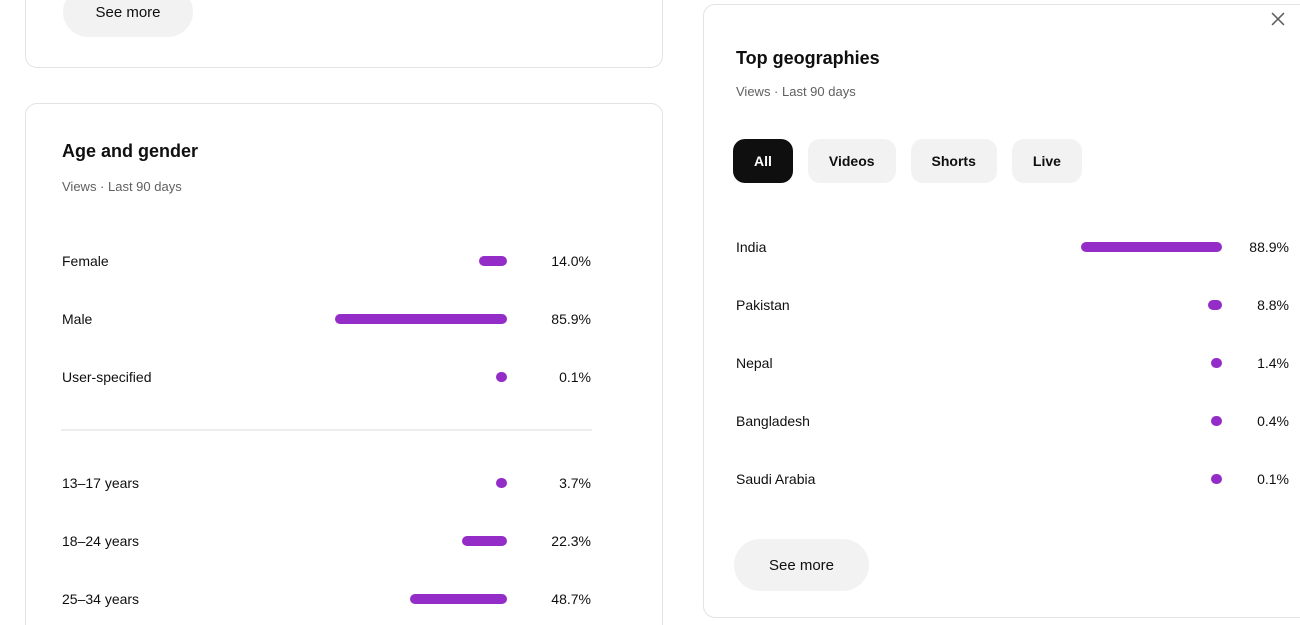  I want to click on distribution-row: Male 85.9%, so click(344, 319).